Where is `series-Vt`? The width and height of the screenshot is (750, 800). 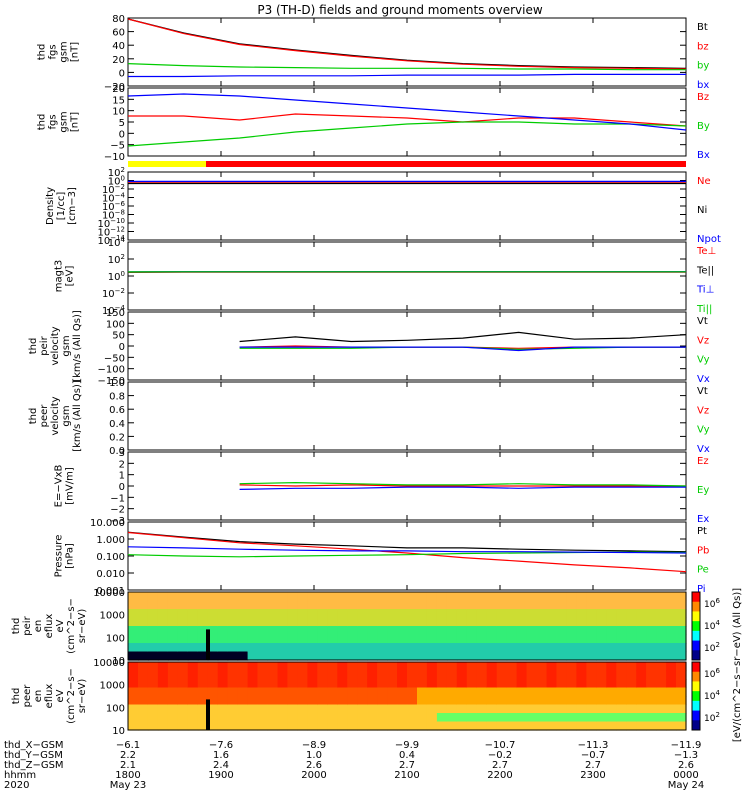 series-Vt is located at coordinates (463, 337).